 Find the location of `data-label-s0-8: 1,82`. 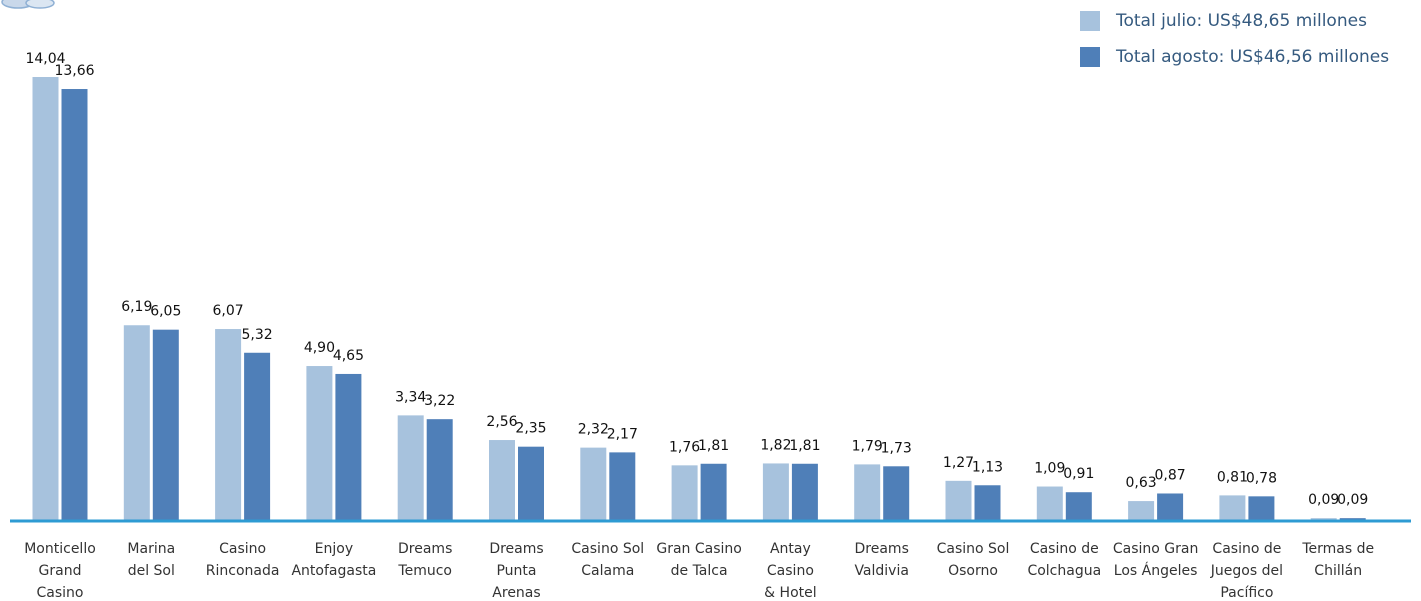

data-label-s0-8: 1,82 is located at coordinates (775, 445).